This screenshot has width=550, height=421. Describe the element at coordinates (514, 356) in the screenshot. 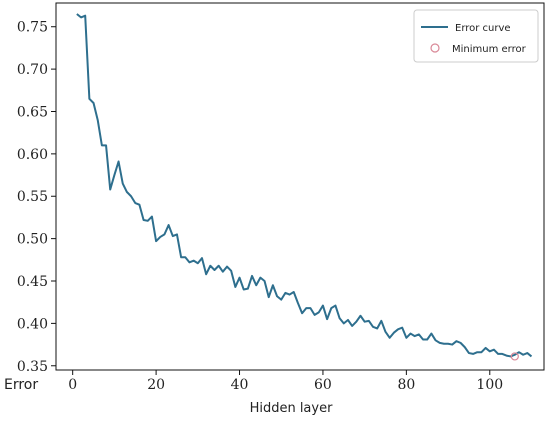

I see `minimum-error-marker` at that location.